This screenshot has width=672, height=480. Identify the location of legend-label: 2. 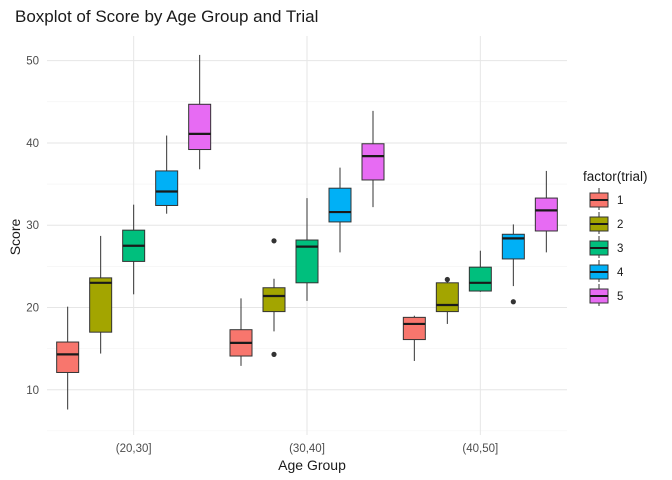
(620, 225).